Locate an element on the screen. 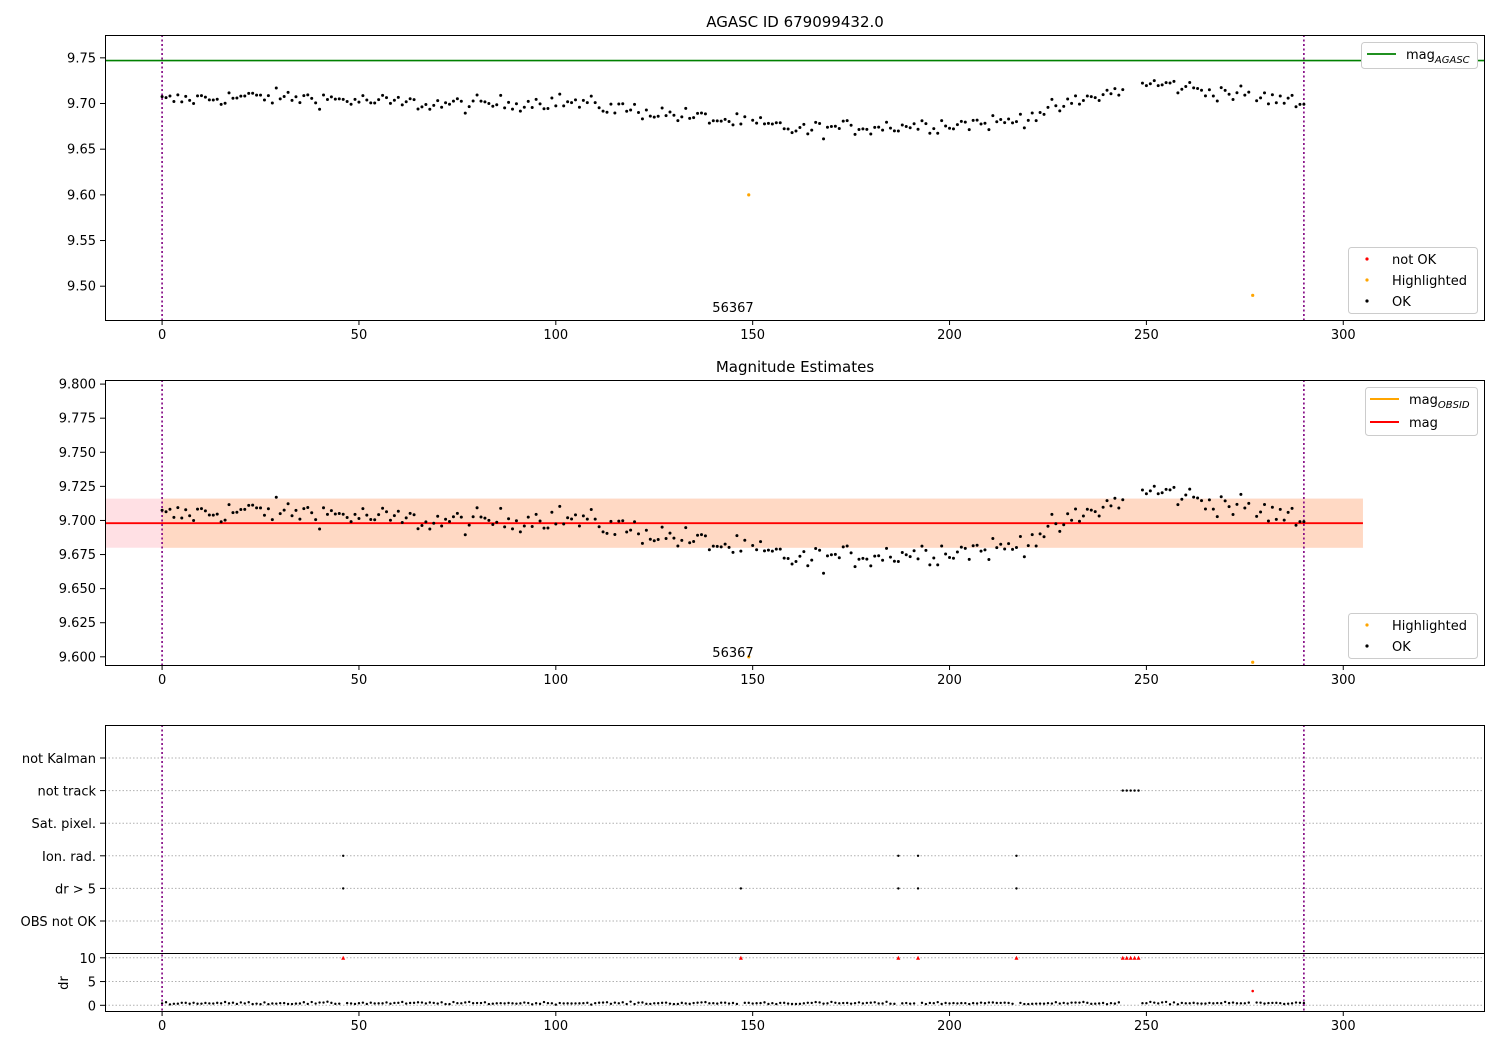 The width and height of the screenshot is (1500, 1050). magnitude-legend-label: Highlighted is located at coordinates (1429, 626).